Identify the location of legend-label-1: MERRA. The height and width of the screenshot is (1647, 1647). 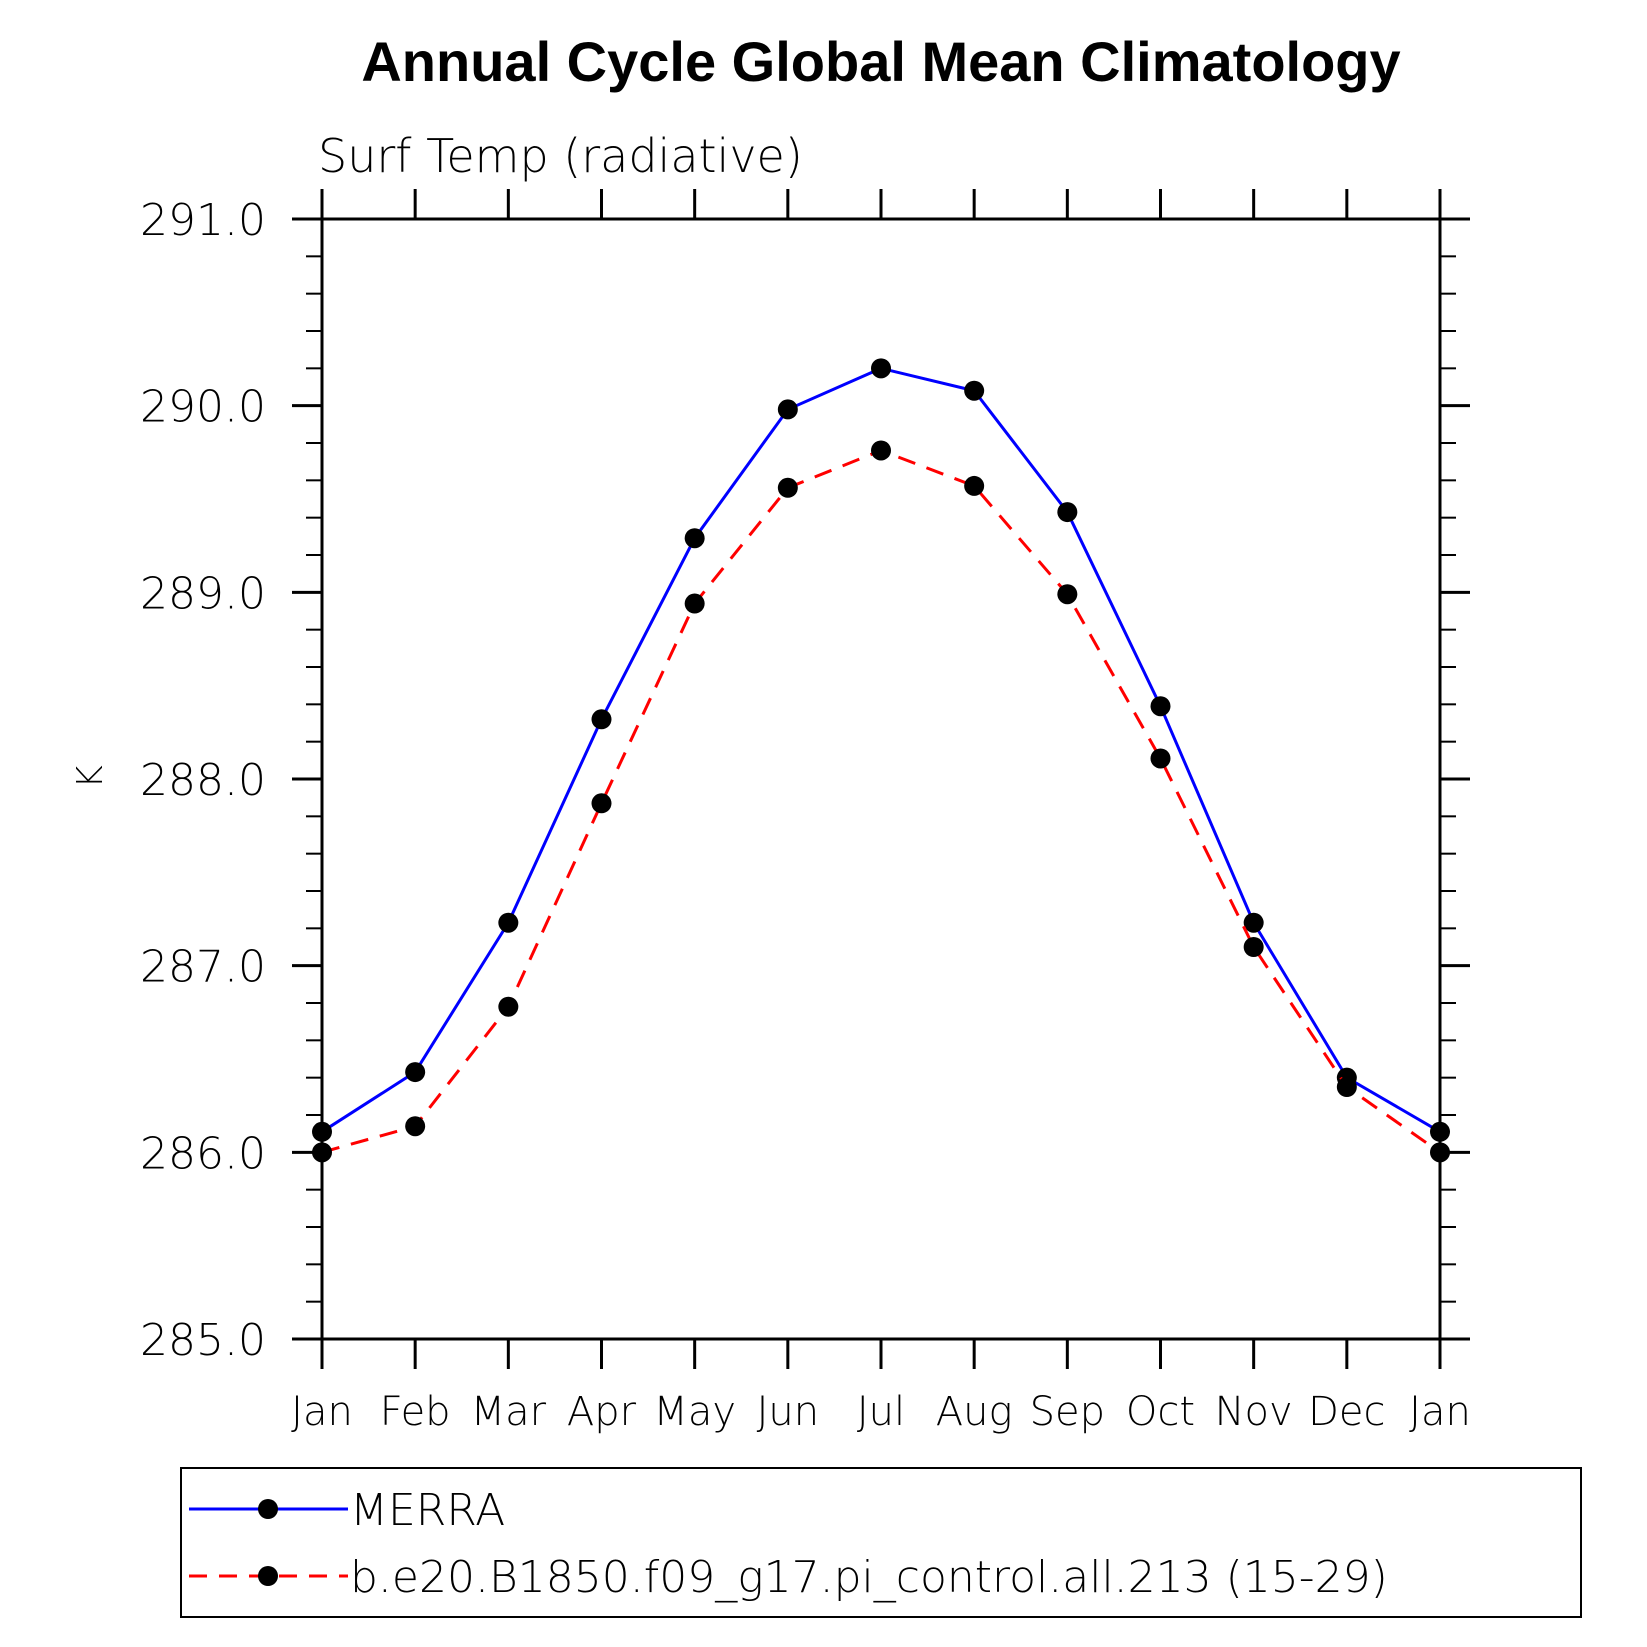
(427, 1510).